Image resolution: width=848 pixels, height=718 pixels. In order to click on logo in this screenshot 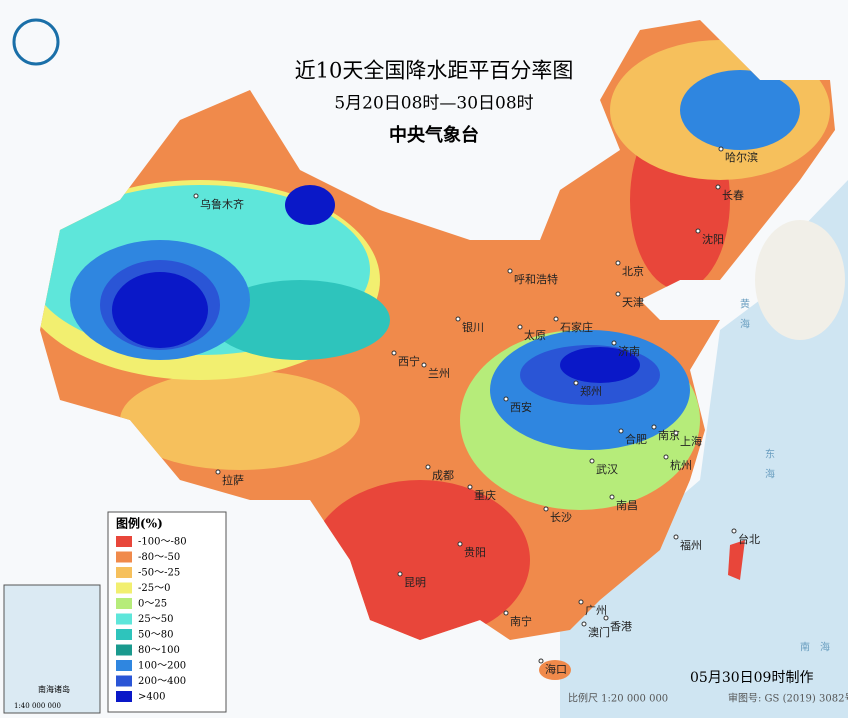, I will do `click(36, 42)`.